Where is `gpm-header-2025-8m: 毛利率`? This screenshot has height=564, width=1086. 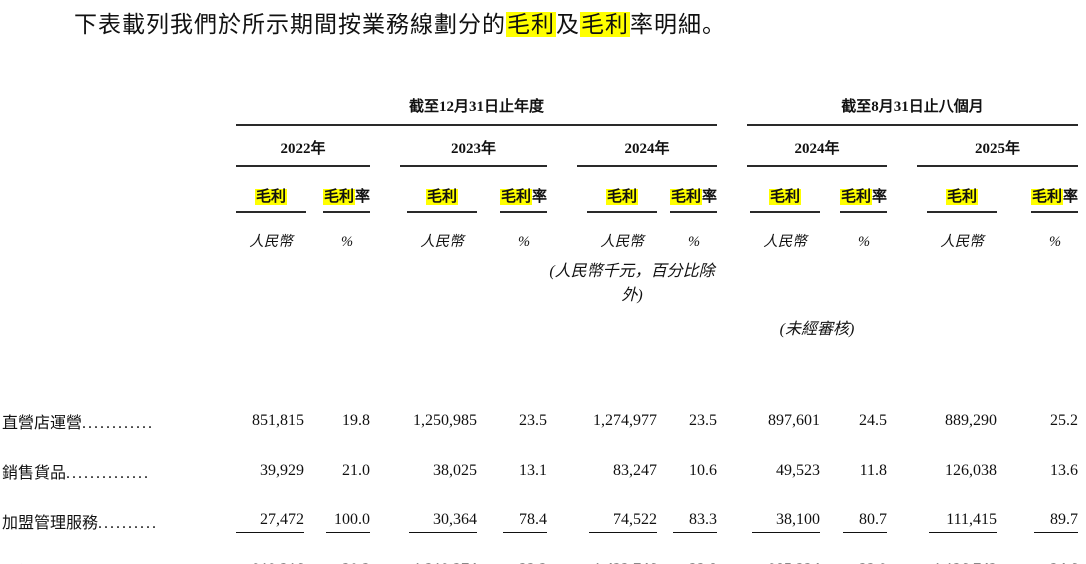
gpm-header-2025-8m: 毛利率 is located at coordinates (1038, 190).